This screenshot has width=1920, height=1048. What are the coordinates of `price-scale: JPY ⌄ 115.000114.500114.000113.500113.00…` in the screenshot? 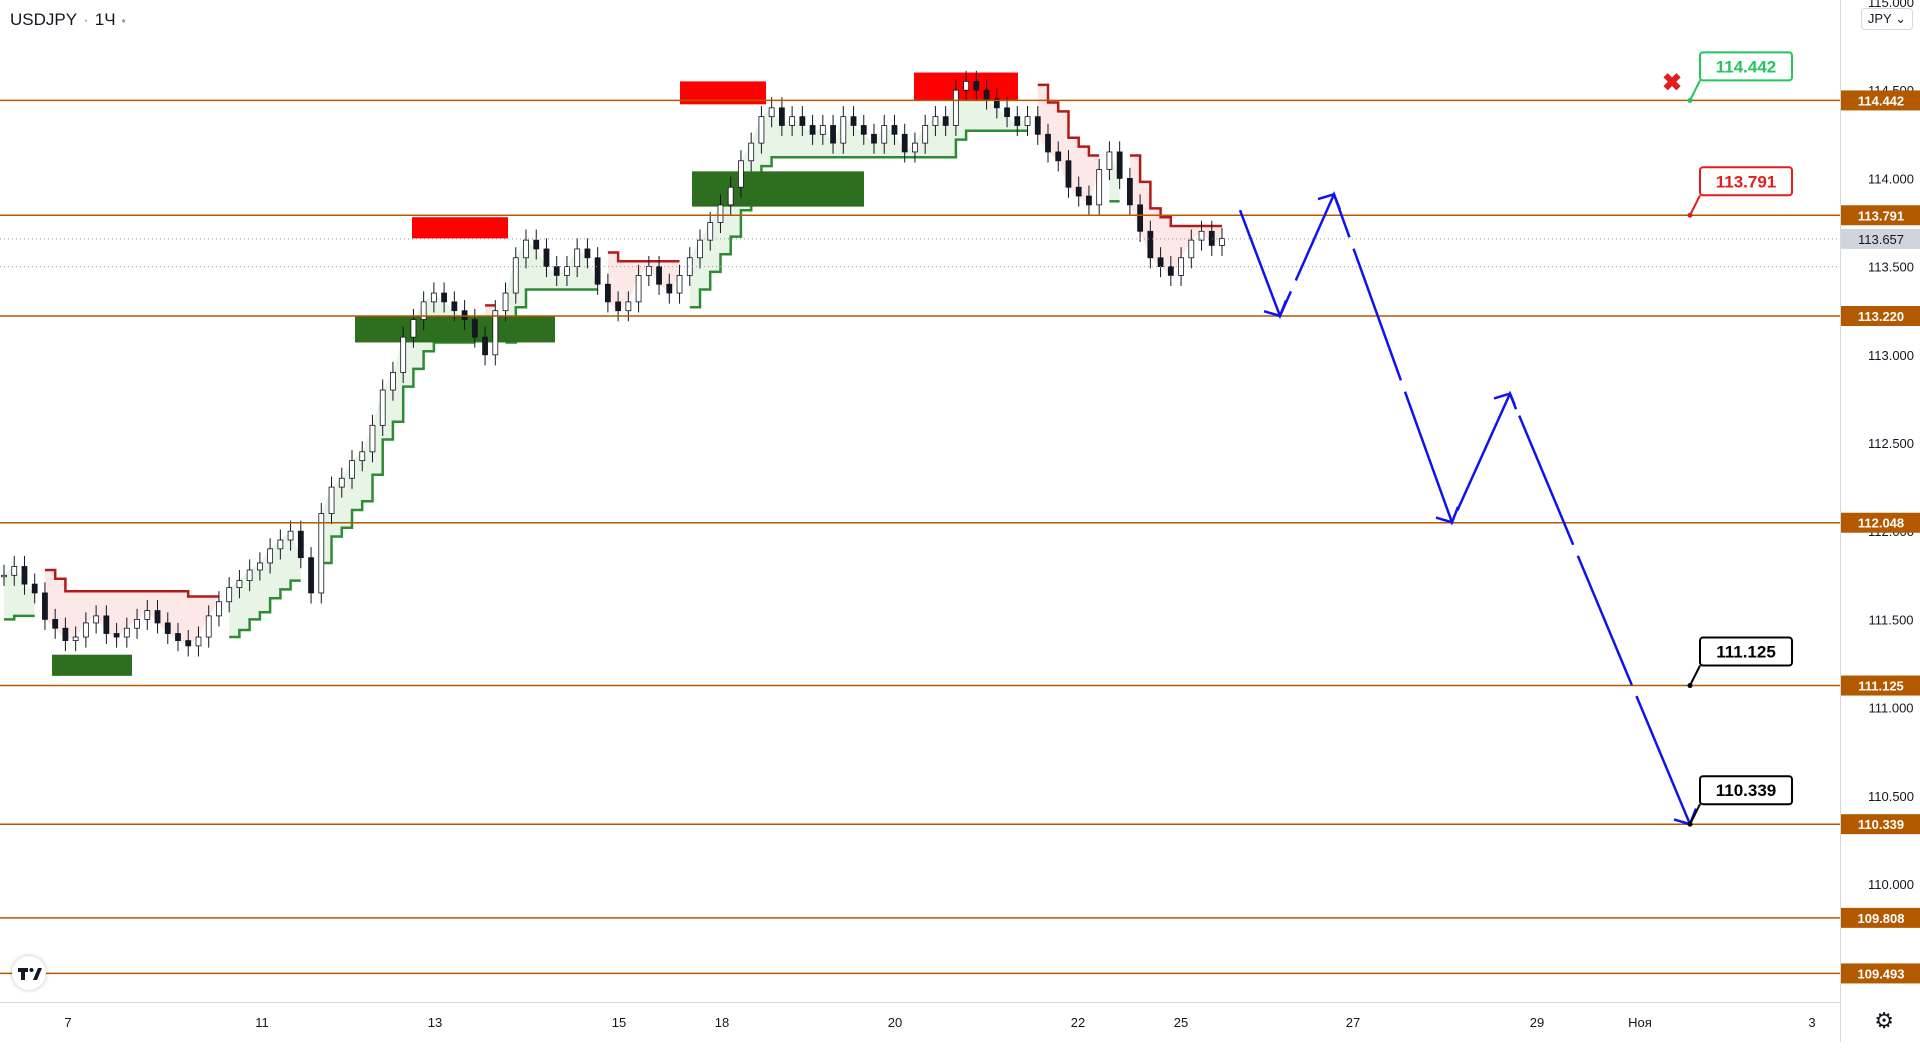 It's located at (1880, 521).